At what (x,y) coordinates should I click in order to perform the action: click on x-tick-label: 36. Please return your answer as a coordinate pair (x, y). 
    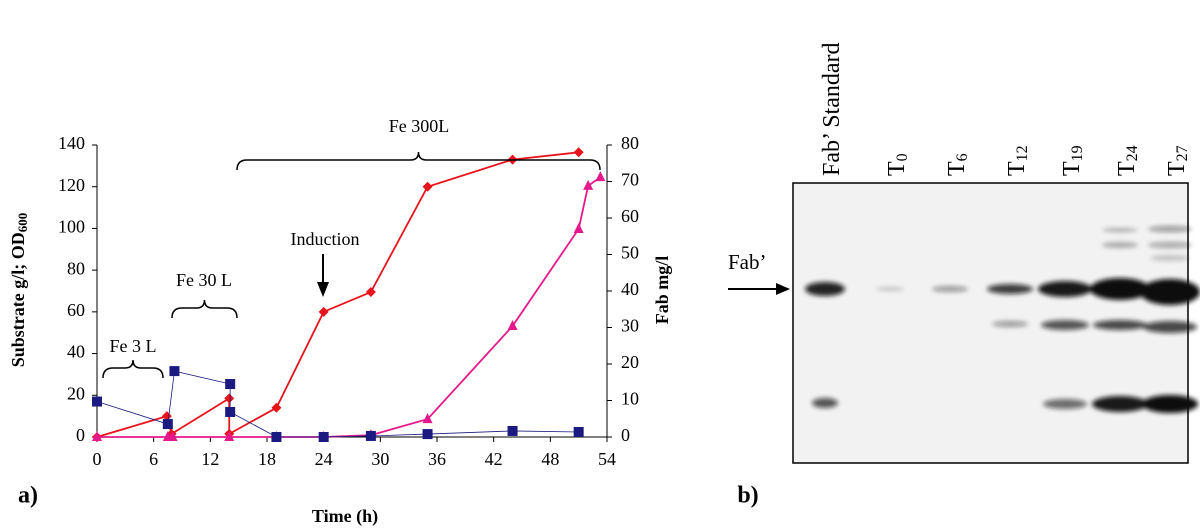
    Looking at the image, I should click on (437, 459).